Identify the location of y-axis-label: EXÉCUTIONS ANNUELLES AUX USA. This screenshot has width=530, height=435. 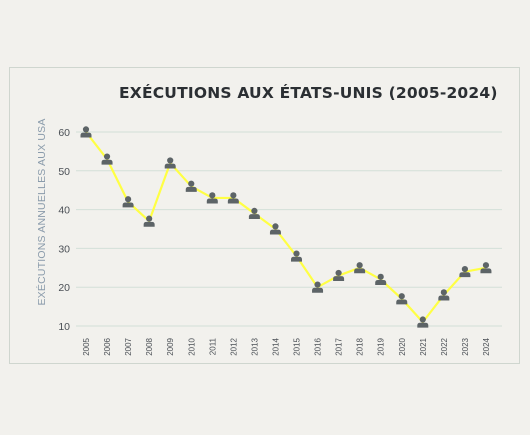
(41, 211).